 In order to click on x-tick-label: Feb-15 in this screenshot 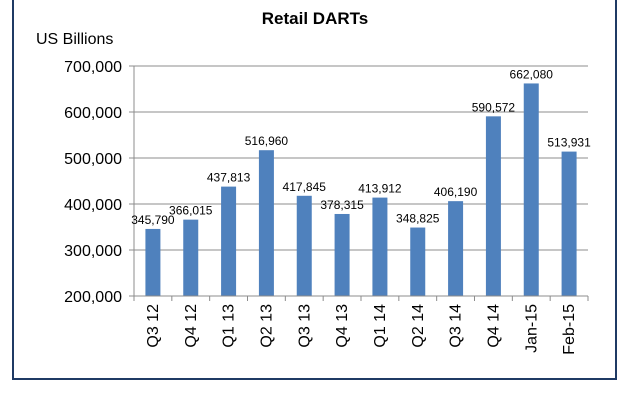, I will do `click(569, 329)`.